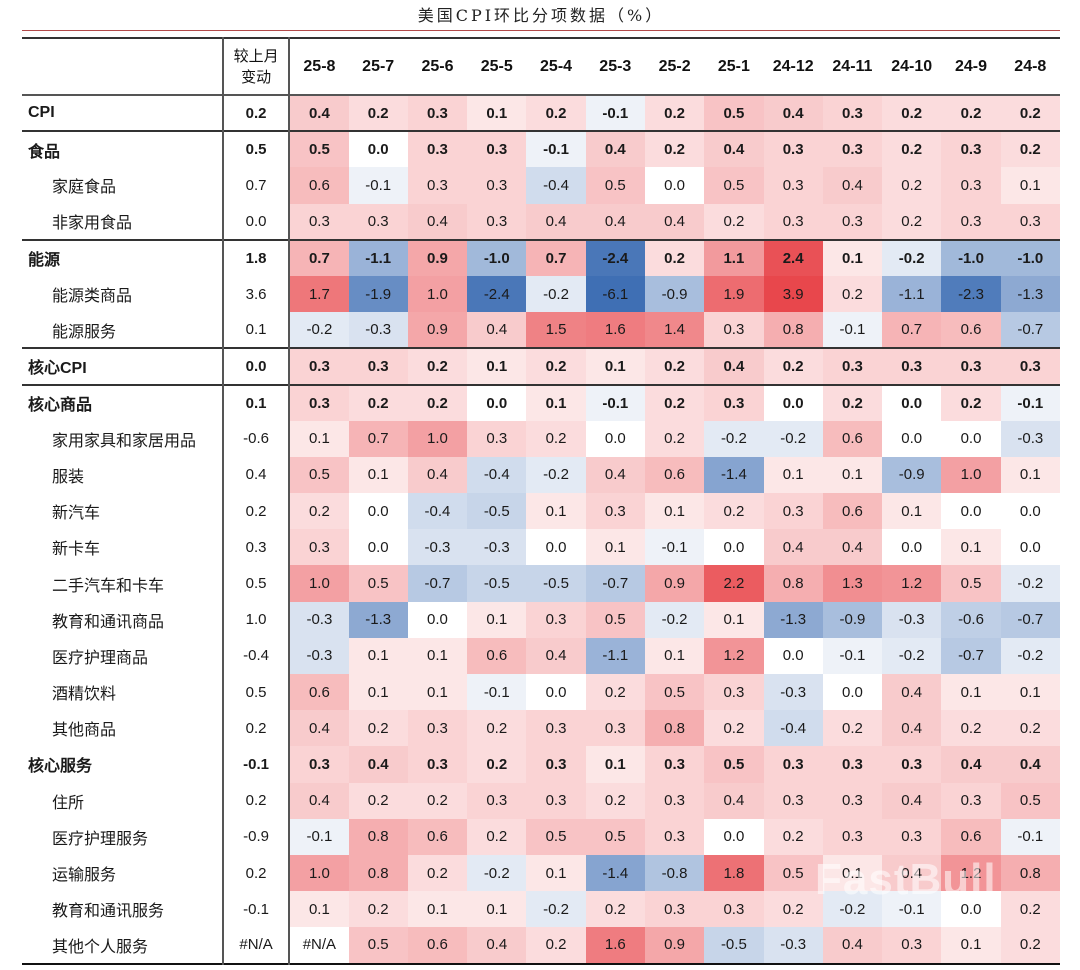 The width and height of the screenshot is (1080, 970). I want to click on heatmap-cell: 1.6, so click(615, 330).